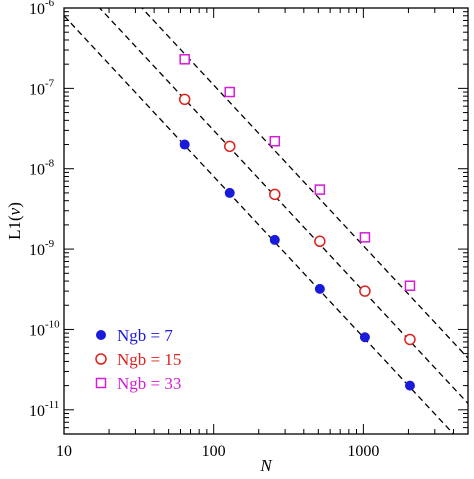 This screenshot has height=479, width=474. I want to click on y-tick-label: 10⁻⁹, so click(42, 248).